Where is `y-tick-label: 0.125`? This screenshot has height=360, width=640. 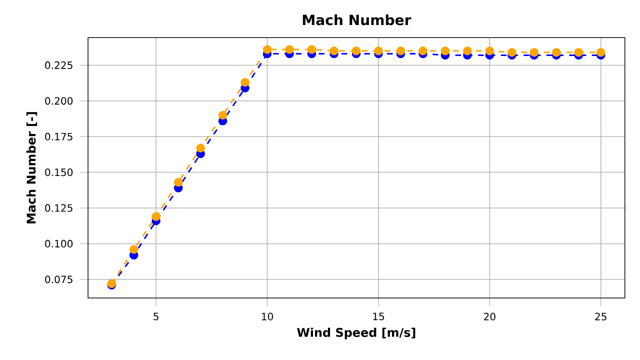
y-tick-label: 0.125 is located at coordinates (58, 208).